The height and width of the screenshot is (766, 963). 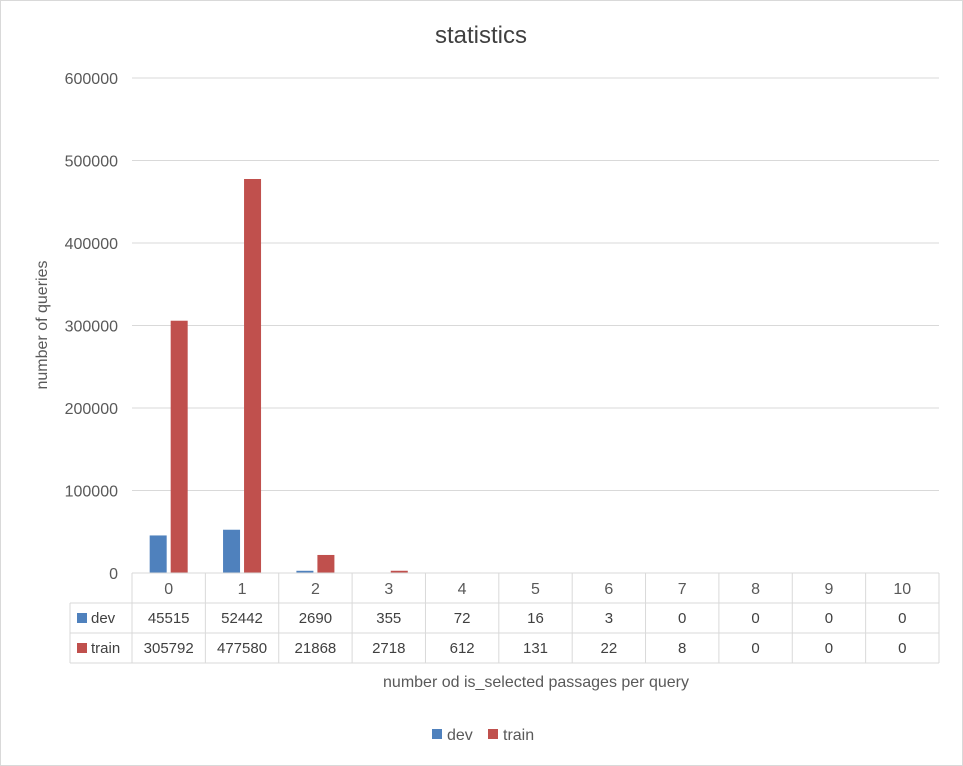 I want to click on y-axis-ticks: 0 100000 200000 300000 400000 500000 600000, so click(x=91, y=327).